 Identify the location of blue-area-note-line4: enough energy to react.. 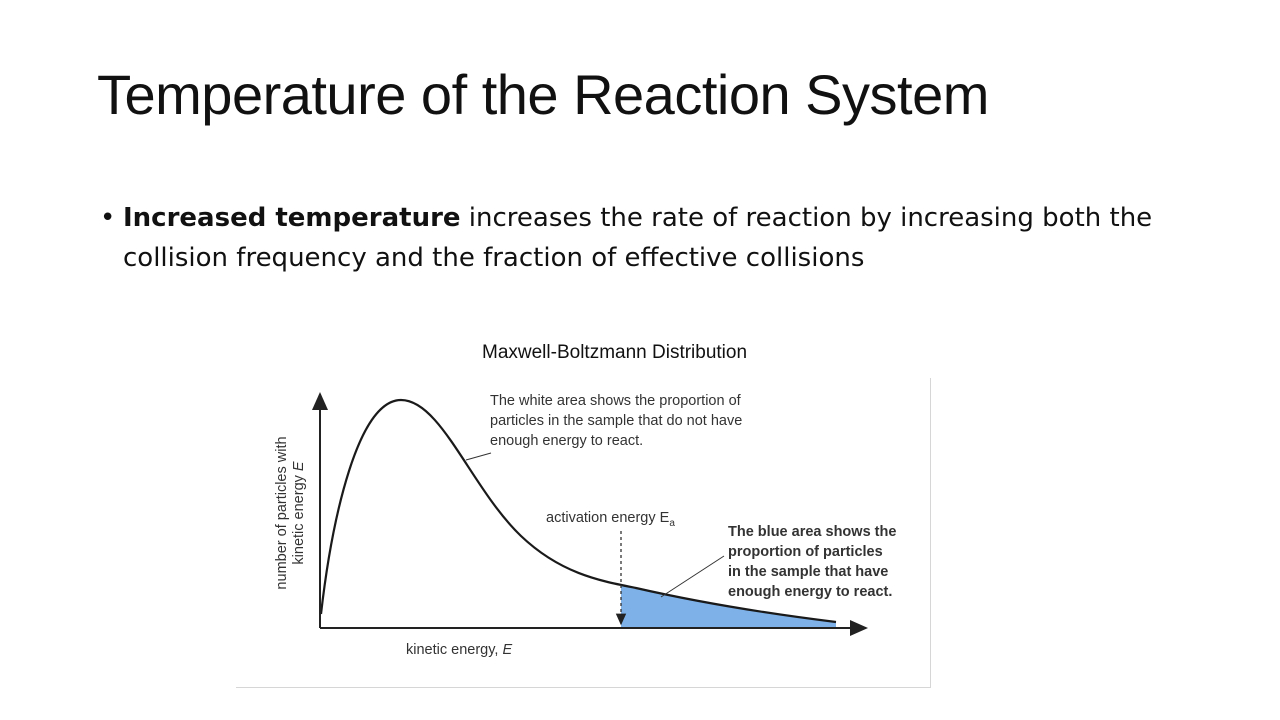
(810, 592).